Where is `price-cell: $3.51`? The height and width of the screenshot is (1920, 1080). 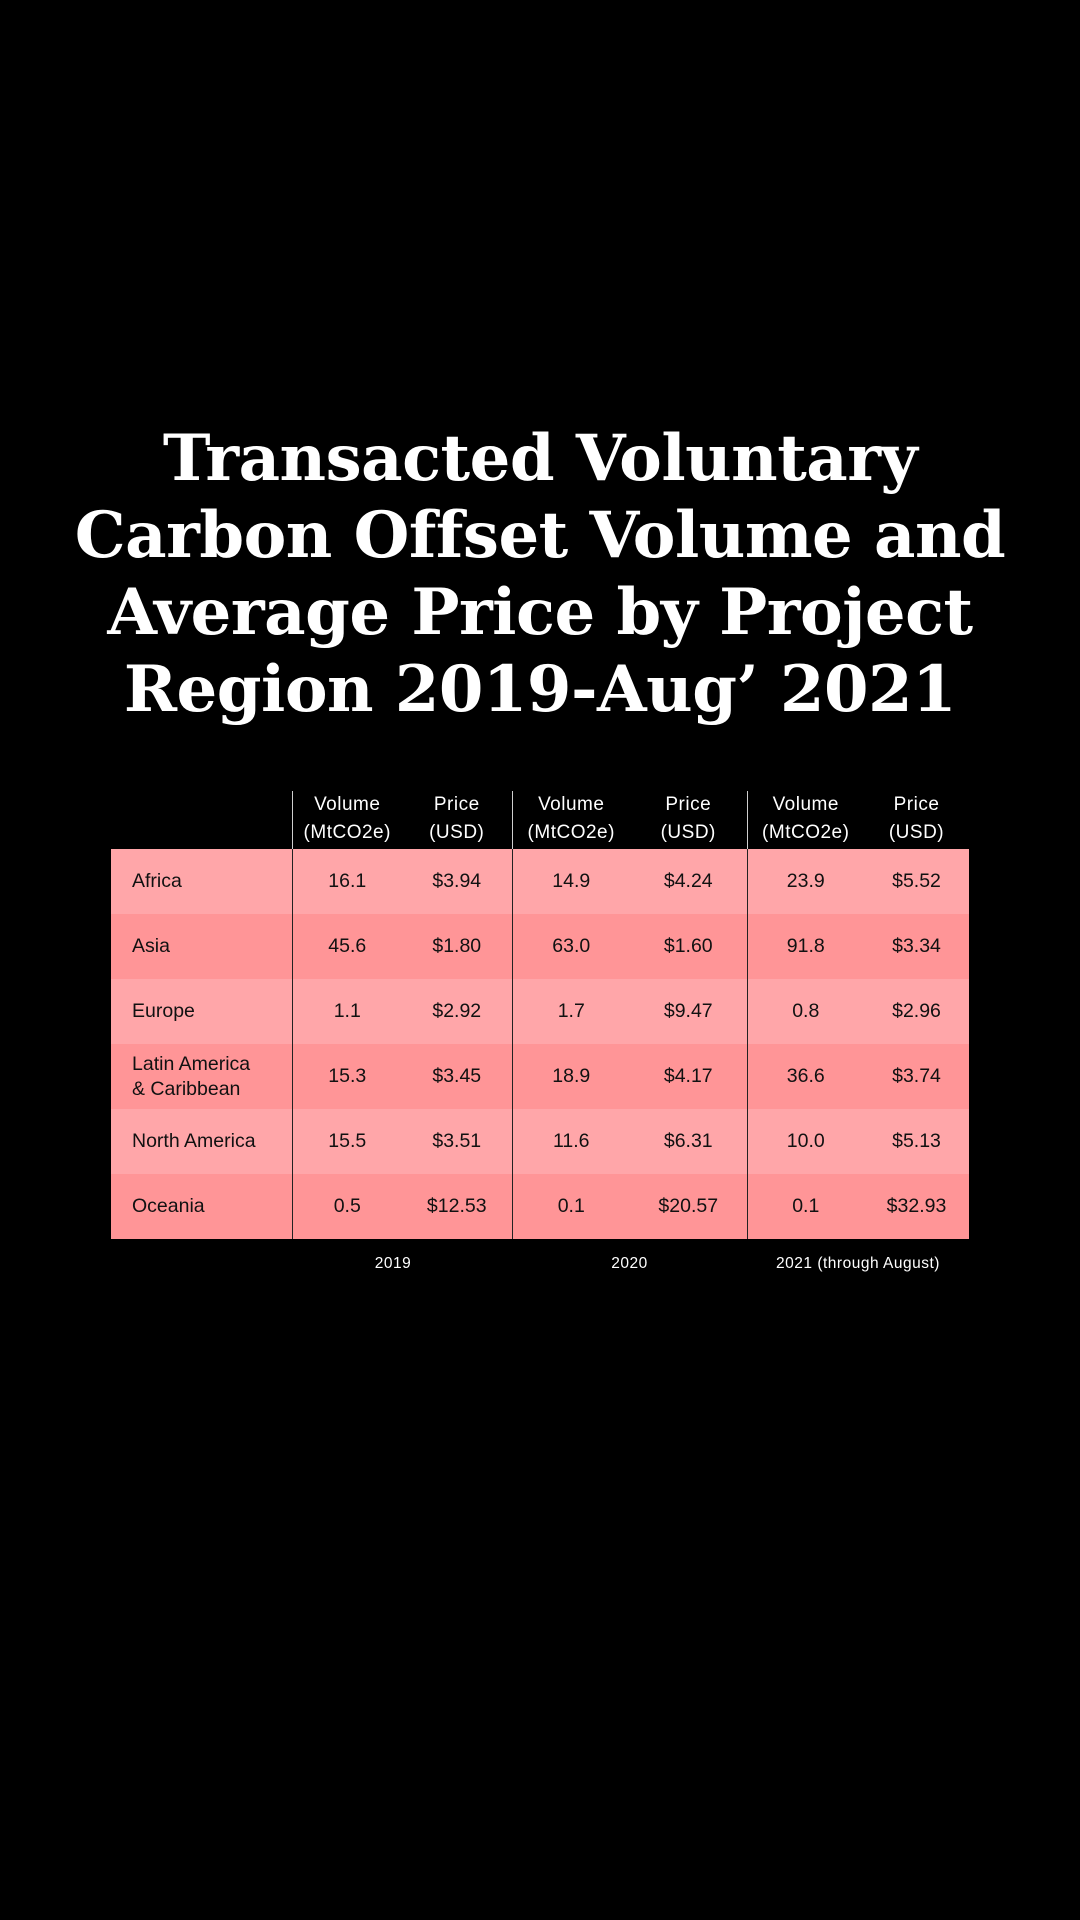 price-cell: $3.51 is located at coordinates (457, 1141).